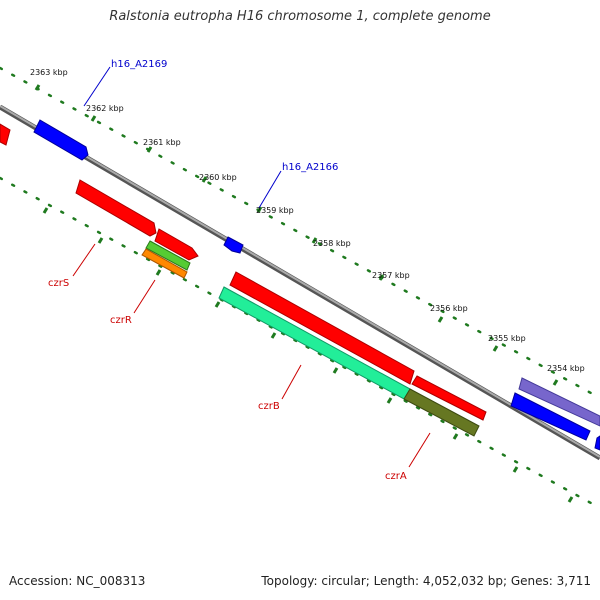 This screenshot has width=600, height=600. Describe the element at coordinates (144, 296) in the screenshot. I see `callout-line-czrR` at that location.